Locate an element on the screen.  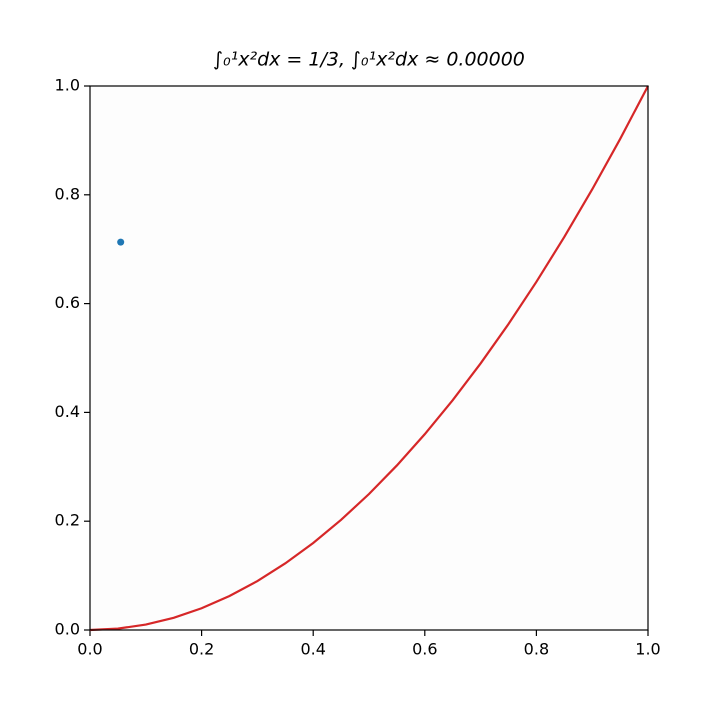
y-tick-label: 0.4 is located at coordinates (67, 411).